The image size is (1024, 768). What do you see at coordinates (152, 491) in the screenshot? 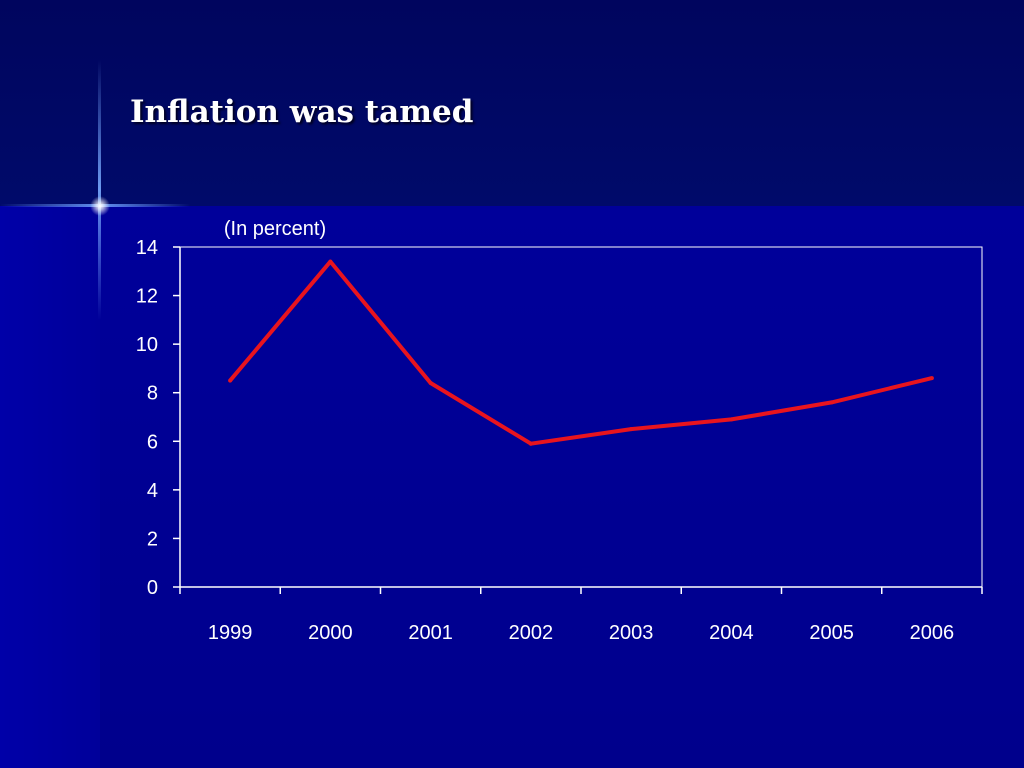
I see `y-tick-label: 4` at bounding box center [152, 491].